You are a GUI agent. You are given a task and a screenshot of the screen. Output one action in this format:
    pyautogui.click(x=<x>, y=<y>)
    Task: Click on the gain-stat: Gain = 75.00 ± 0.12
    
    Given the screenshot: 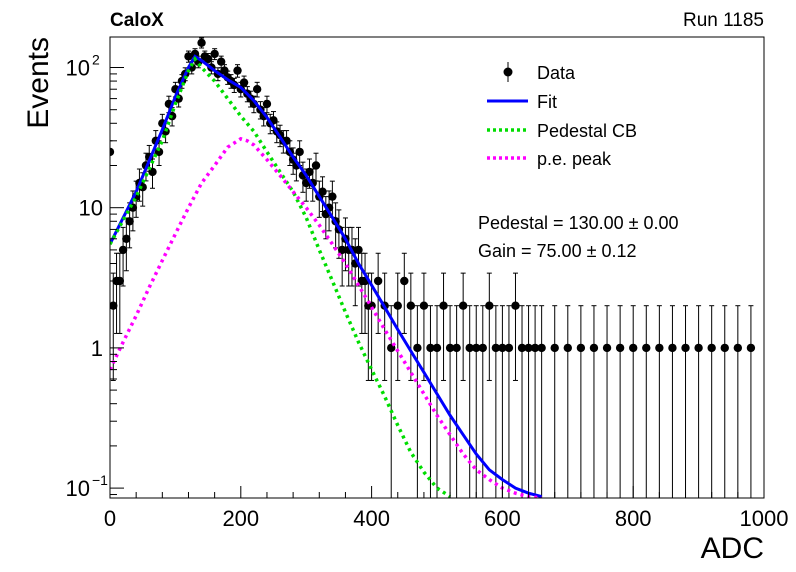 What is the action you would take?
    pyautogui.click(x=557, y=251)
    